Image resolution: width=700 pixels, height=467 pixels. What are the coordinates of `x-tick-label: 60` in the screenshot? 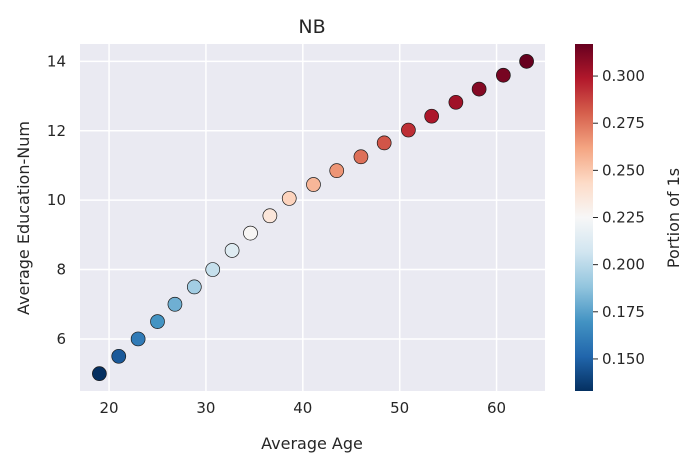 It's located at (496, 408).